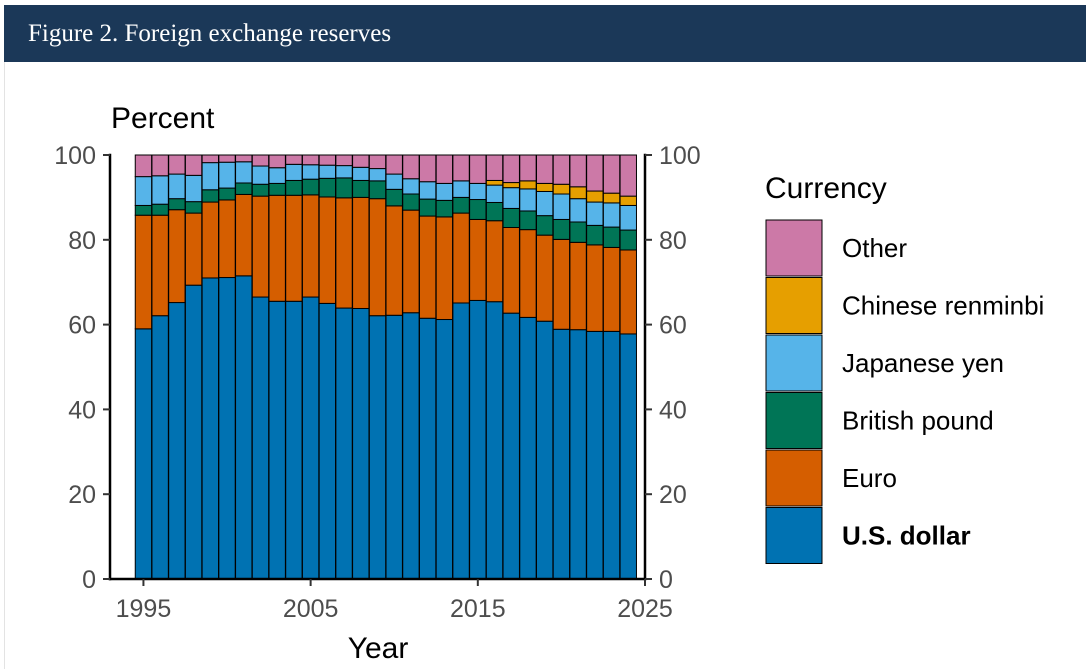  I want to click on bar-2016-chinese-renminbi, so click(494, 182).